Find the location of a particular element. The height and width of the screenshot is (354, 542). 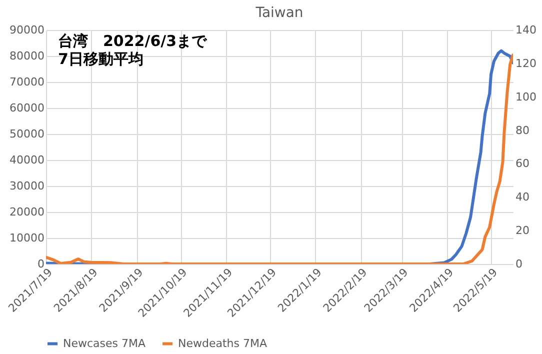

y2-tick-label: 140 is located at coordinates (526, 30).